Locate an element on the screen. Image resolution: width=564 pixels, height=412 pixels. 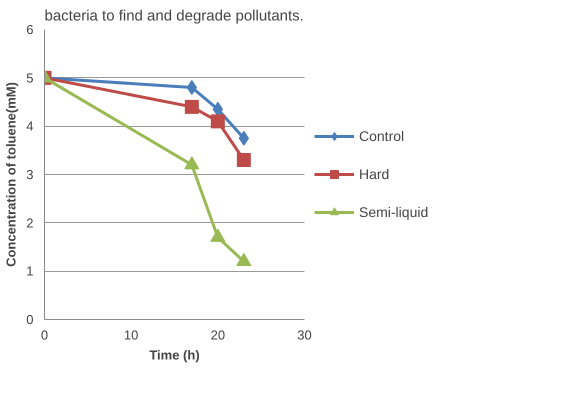
y-tick-label: 6 is located at coordinates (30, 29).